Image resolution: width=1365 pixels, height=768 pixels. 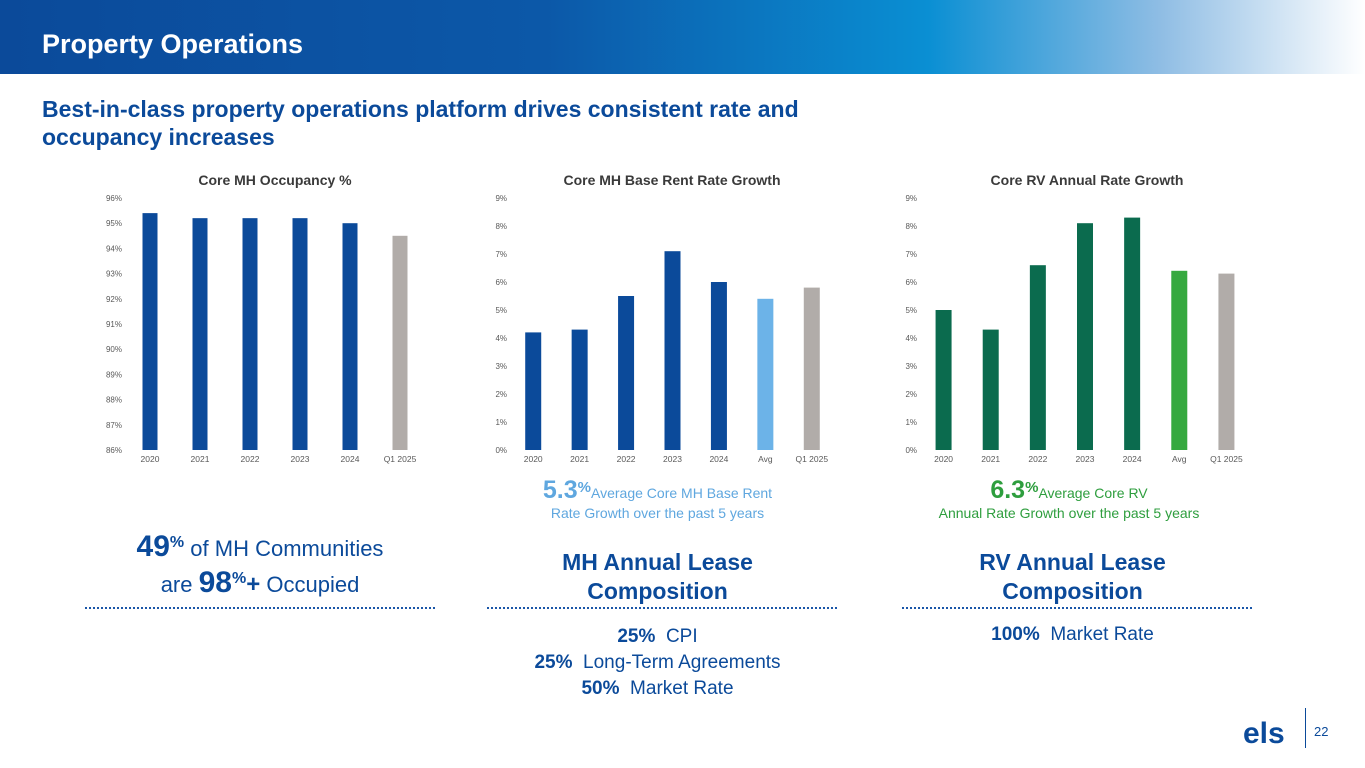 What do you see at coordinates (1072, 562) in the screenshot?
I see `rv-lease-heading-line1: RV Annual Lease` at bounding box center [1072, 562].